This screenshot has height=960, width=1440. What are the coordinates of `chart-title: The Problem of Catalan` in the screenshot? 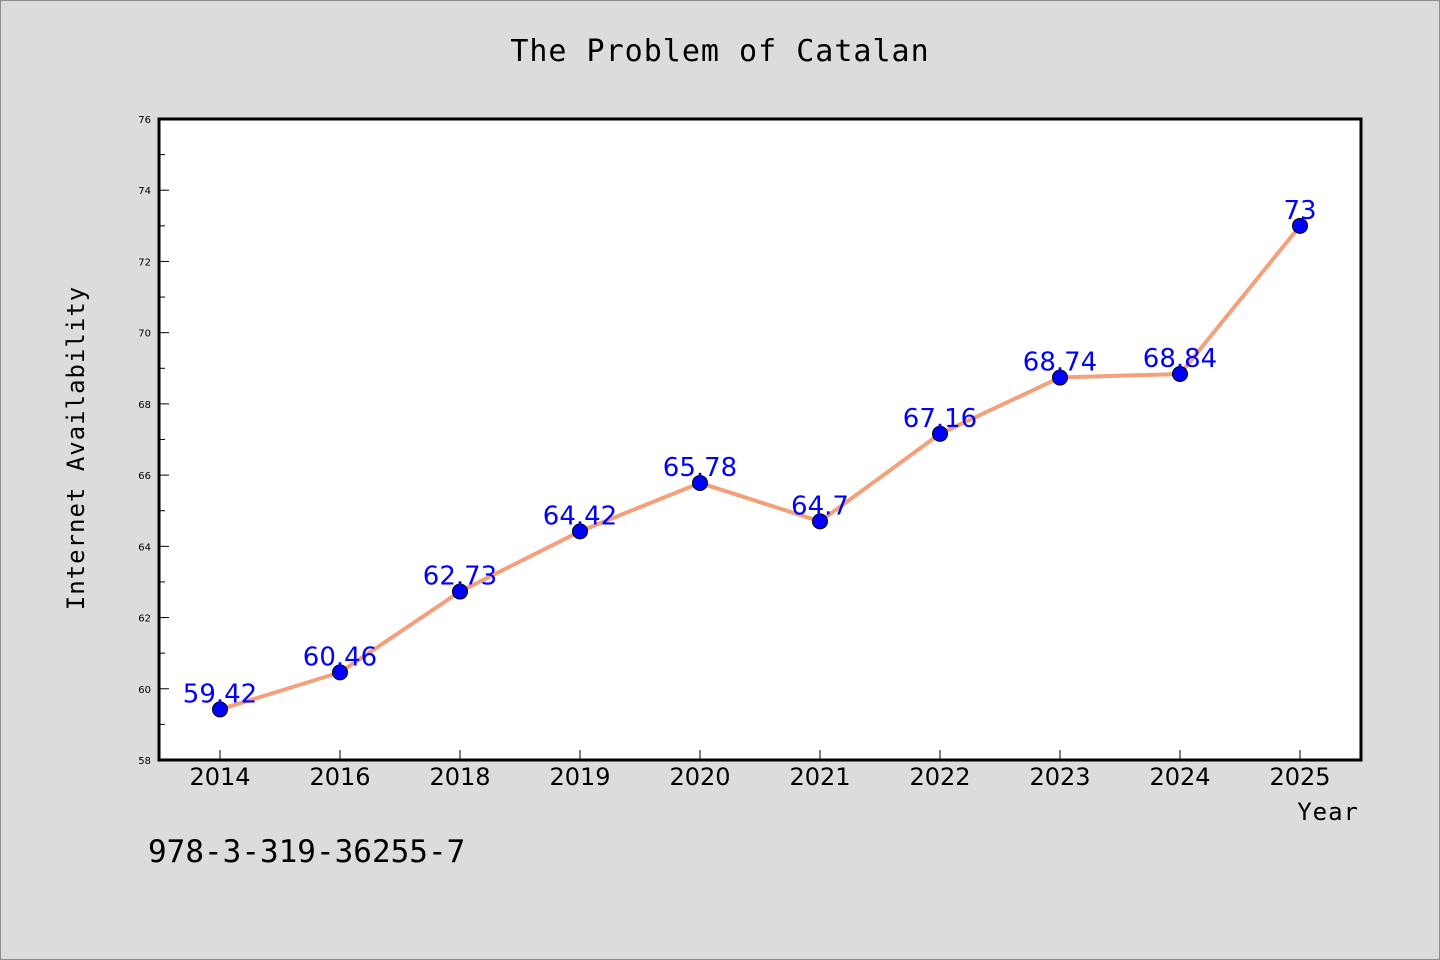 It's located at (720, 51).